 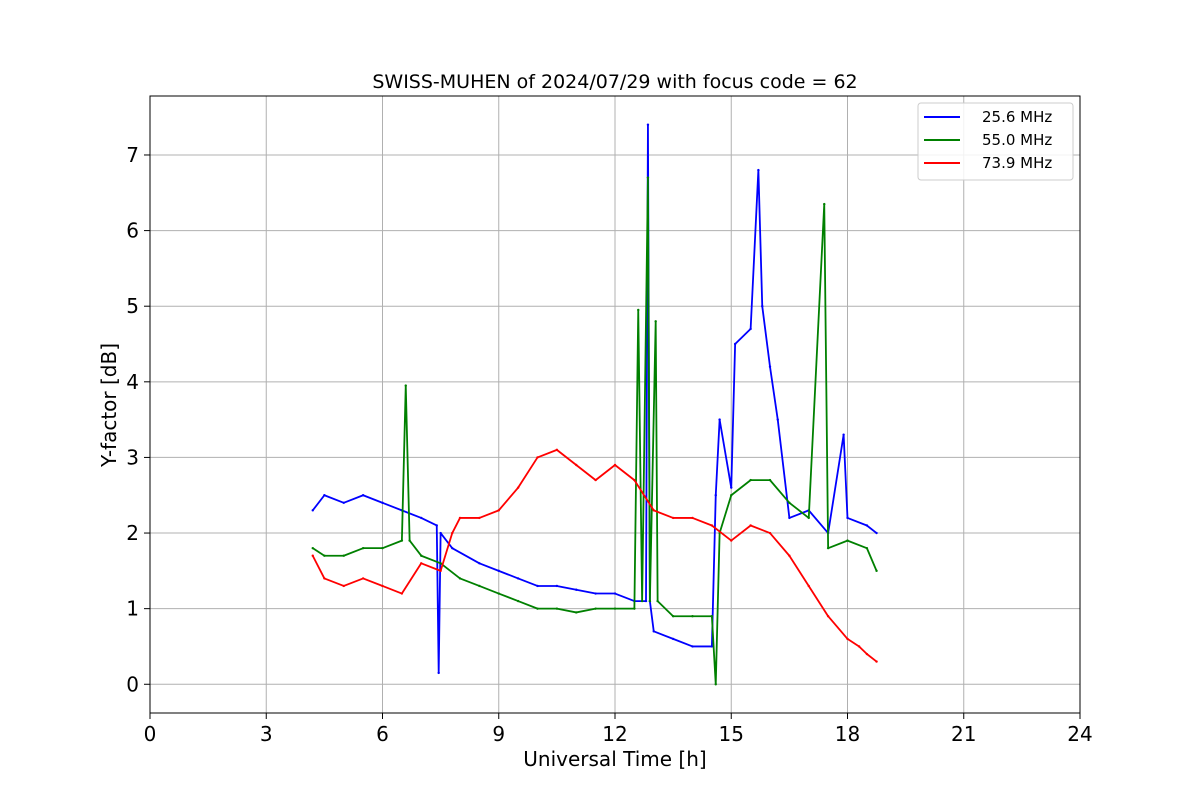 What do you see at coordinates (1017, 140) in the screenshot?
I see `legend-label-55-0: 55.0 MHz` at bounding box center [1017, 140].